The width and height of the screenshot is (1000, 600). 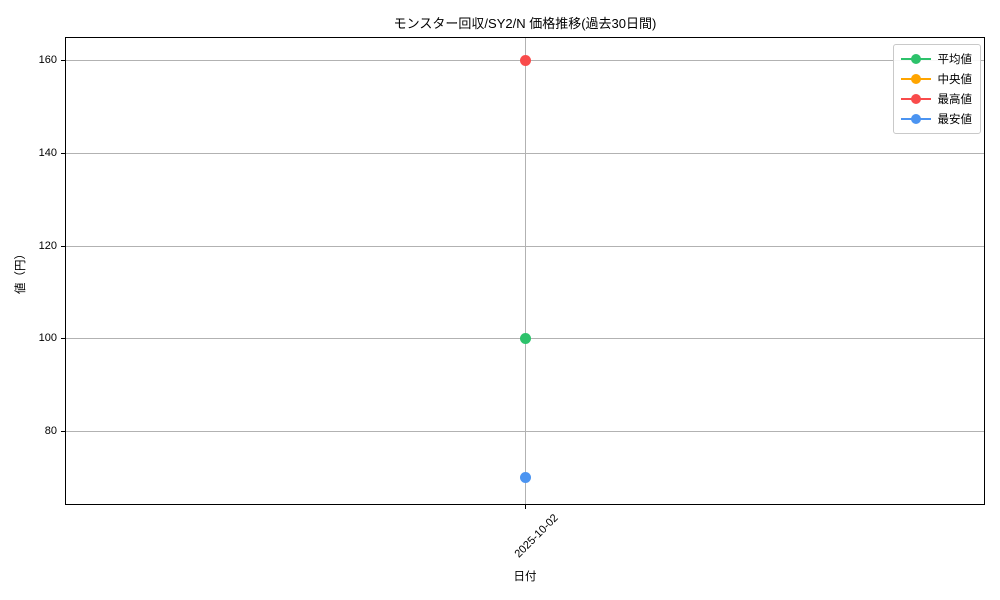 What do you see at coordinates (955, 60) in the screenshot?
I see `legend-label: 平均値` at bounding box center [955, 60].